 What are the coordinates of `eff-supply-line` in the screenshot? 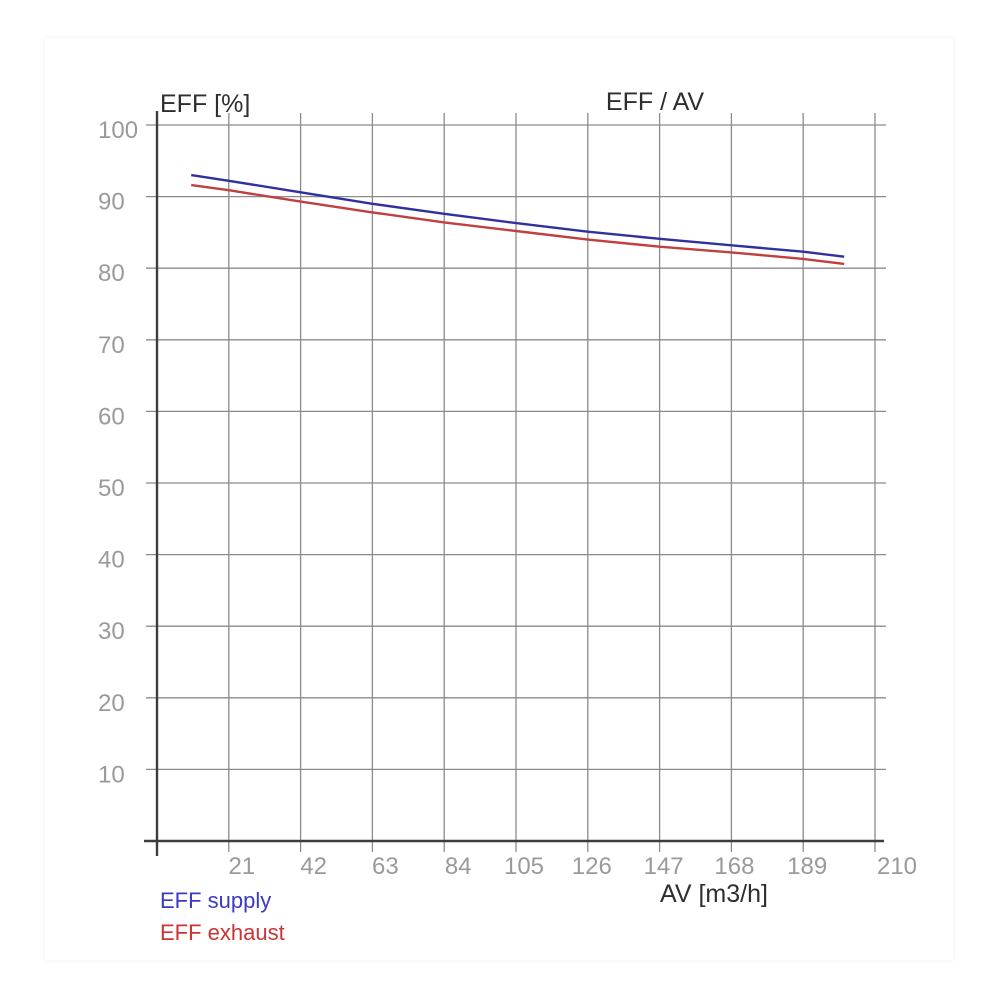 It's located at (518, 215).